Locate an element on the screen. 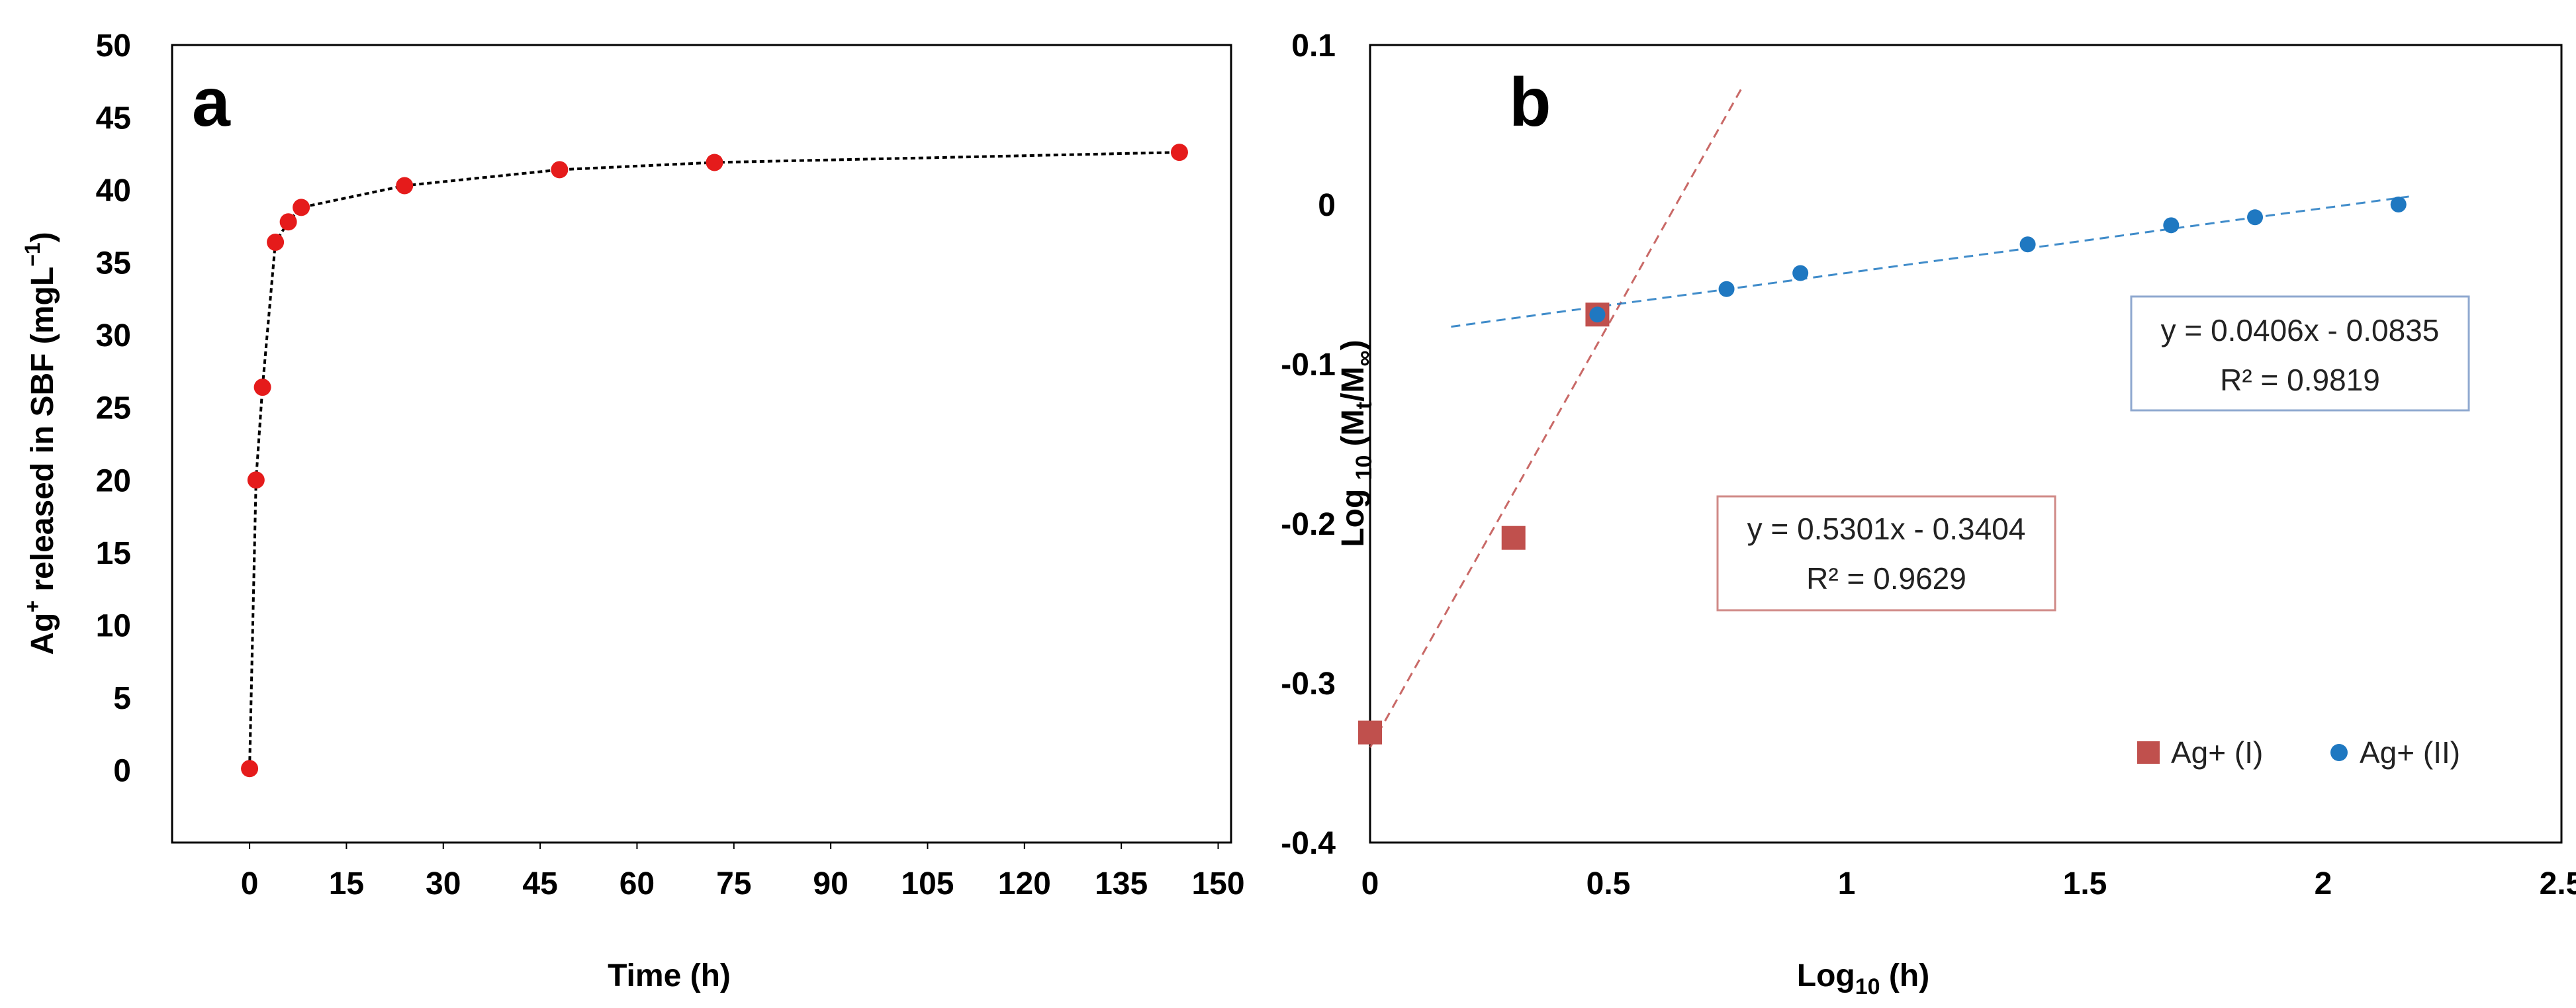 This screenshot has width=2576, height=1008. chart-b-trendline-ag-ii is located at coordinates (1930, 261).